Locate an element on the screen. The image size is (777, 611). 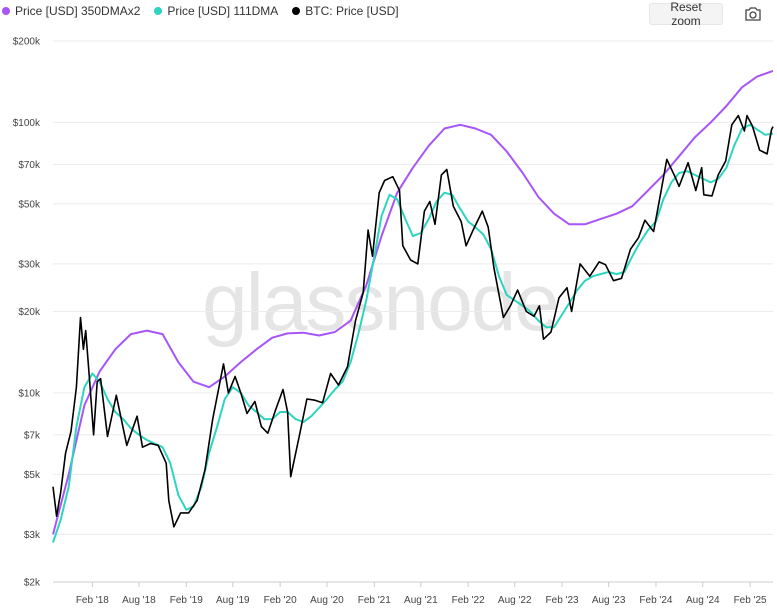
legend-label-111dma: Price [USD] 111DMA is located at coordinates (223, 11).